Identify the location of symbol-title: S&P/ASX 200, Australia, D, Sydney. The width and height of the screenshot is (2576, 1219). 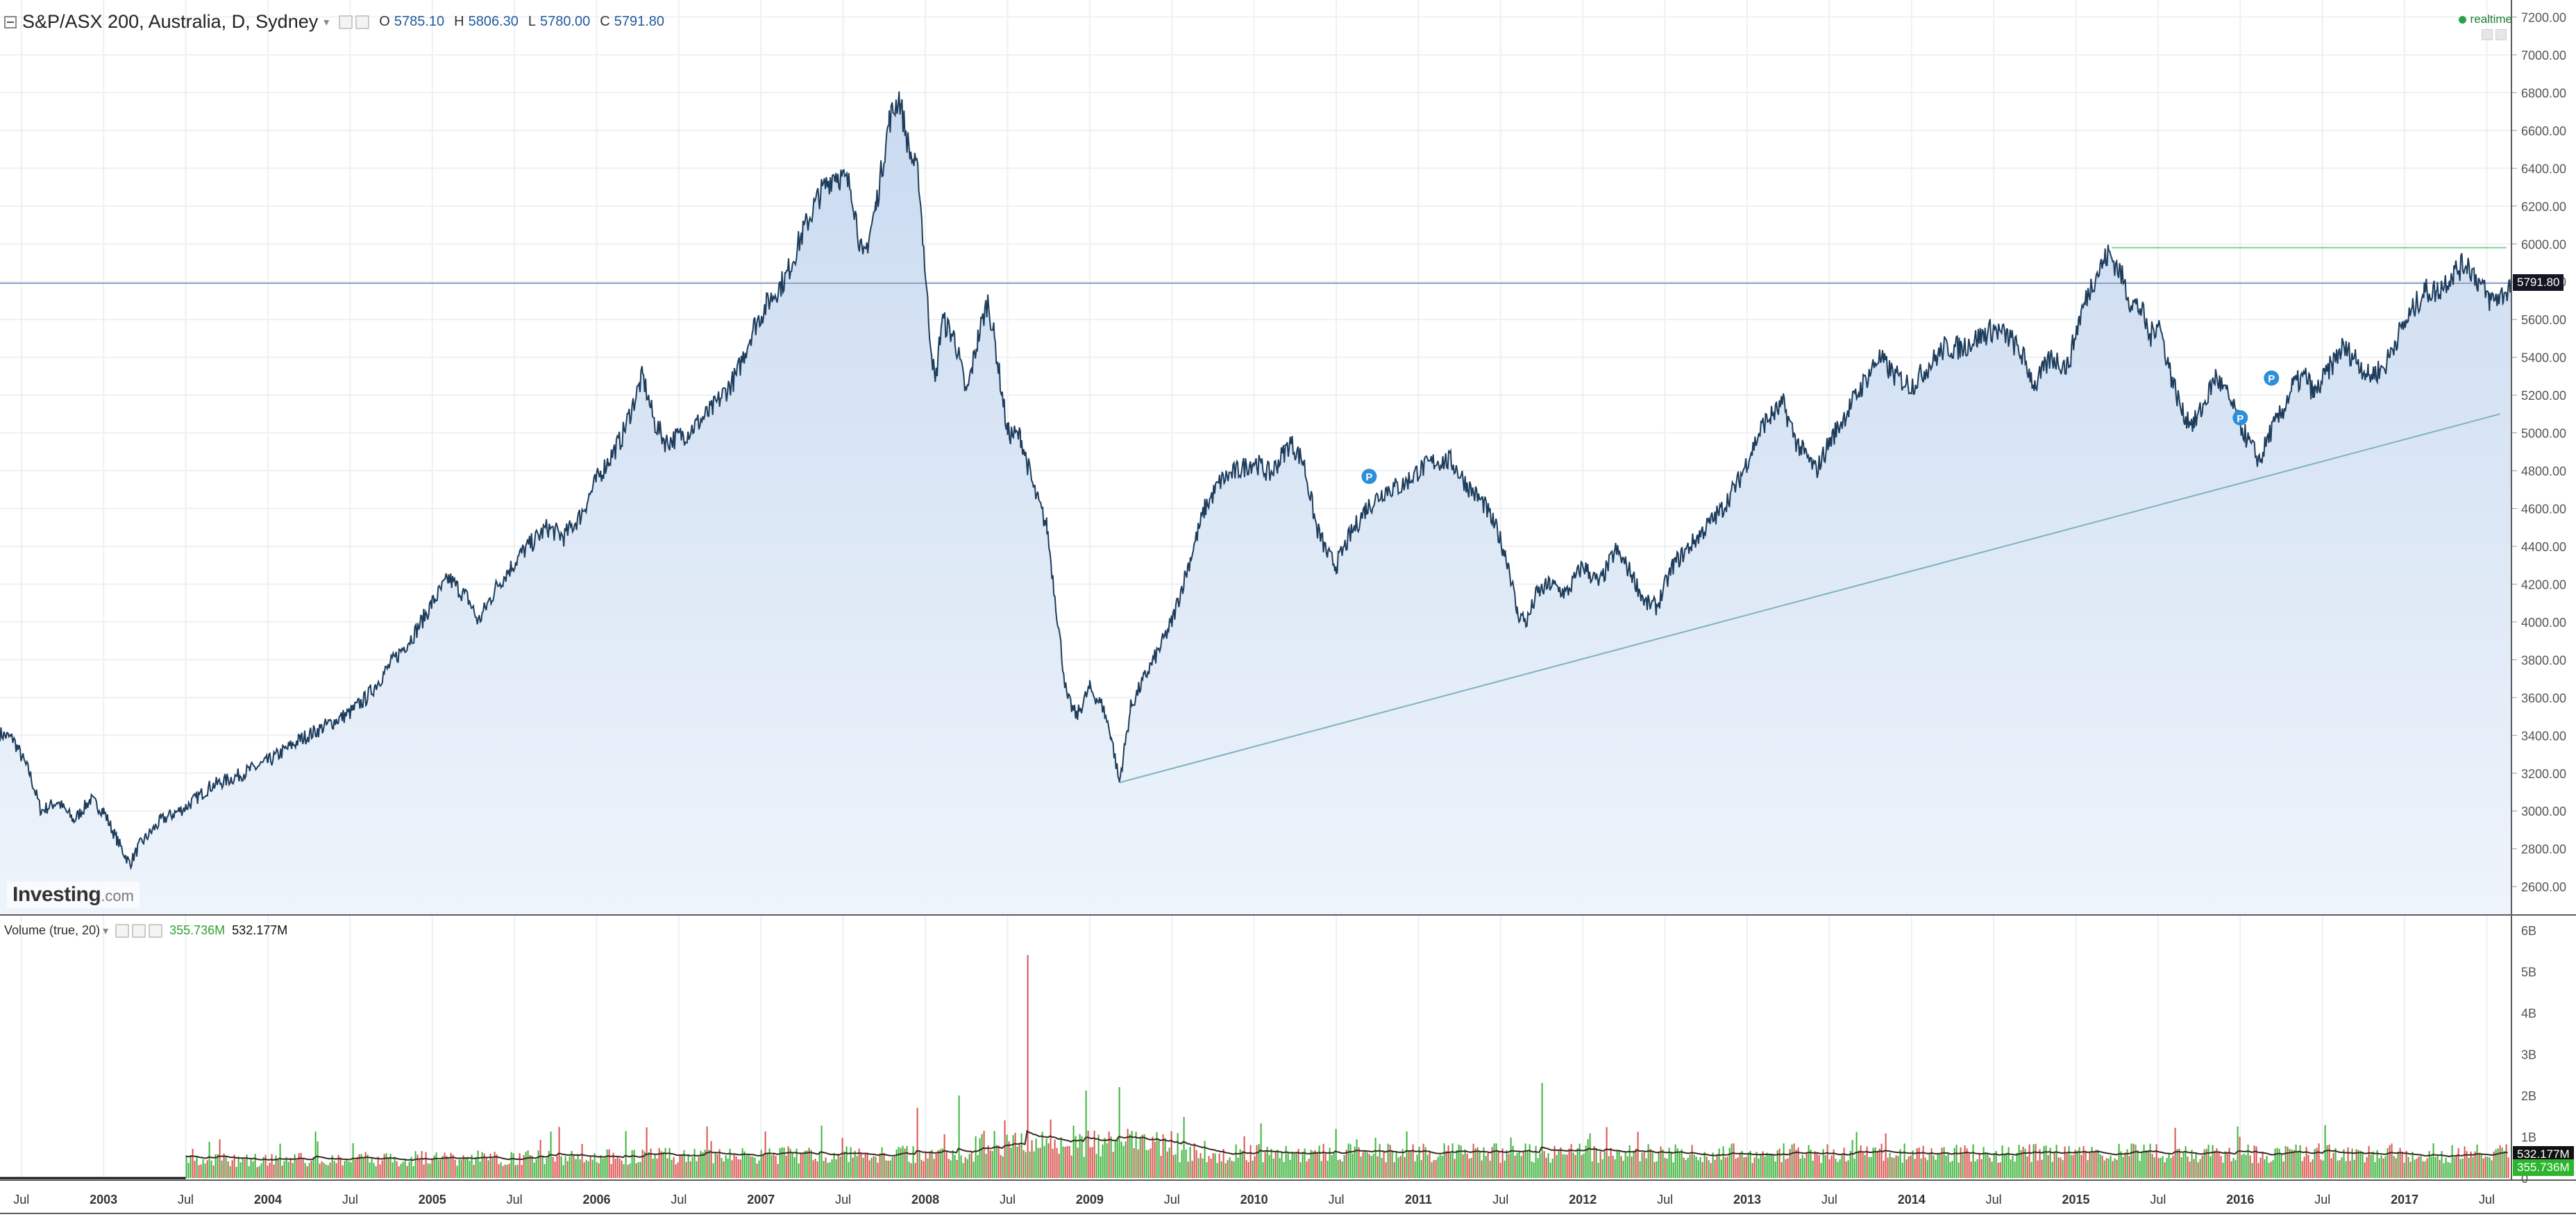
(170, 21).